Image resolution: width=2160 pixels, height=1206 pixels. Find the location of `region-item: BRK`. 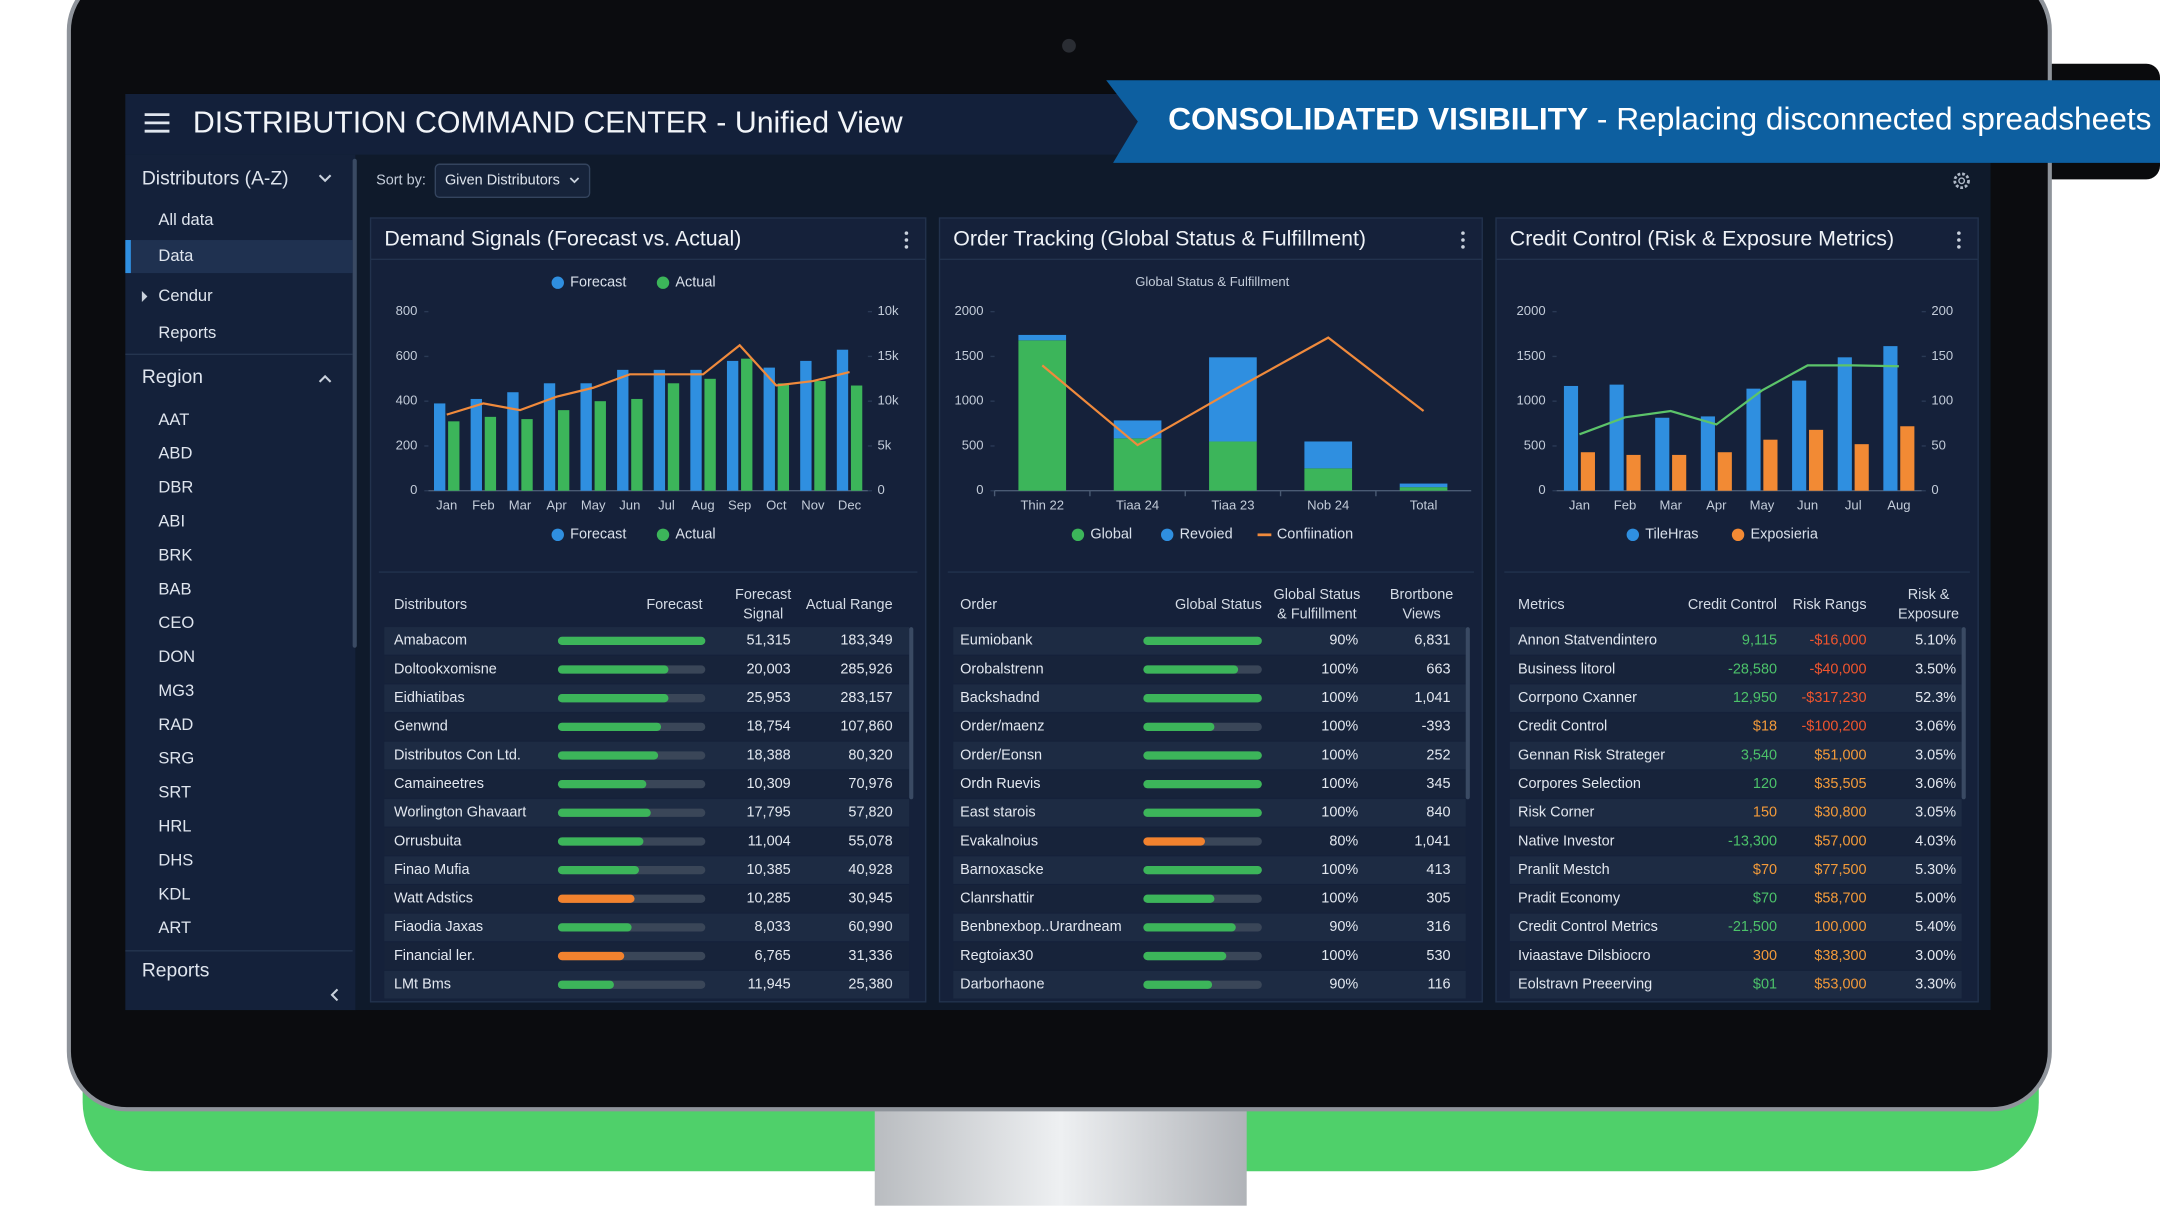

region-item: BRK is located at coordinates (175, 554).